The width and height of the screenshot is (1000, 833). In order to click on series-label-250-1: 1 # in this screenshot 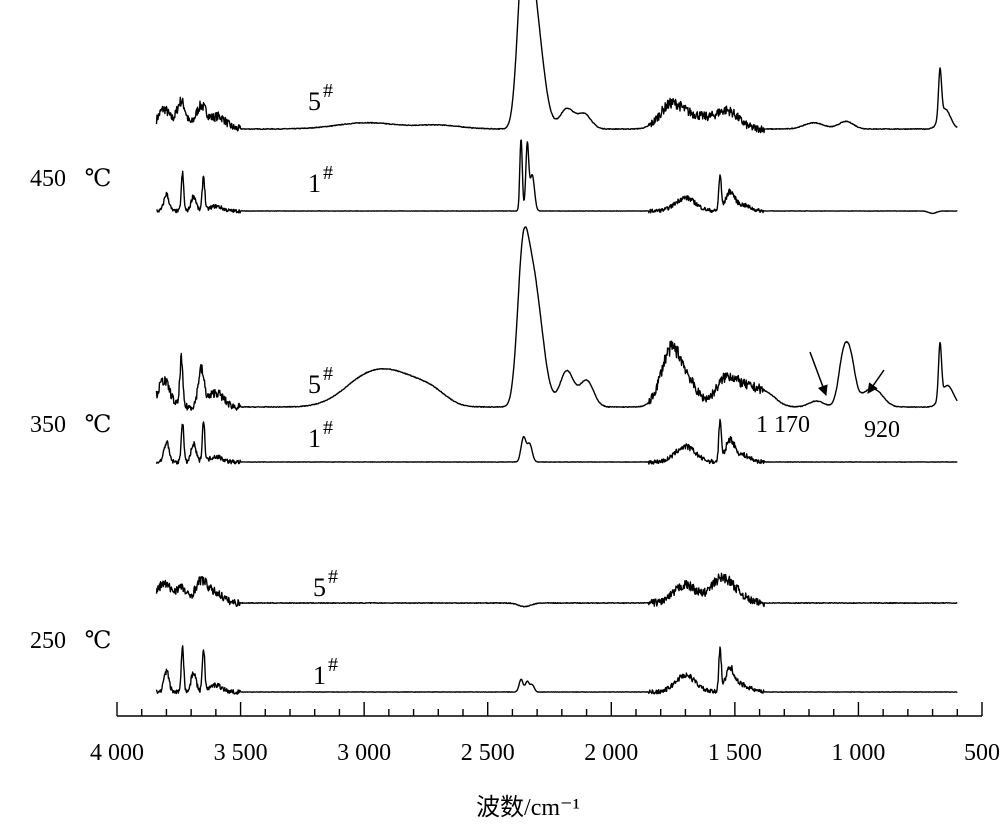, I will do `click(325, 672)`.